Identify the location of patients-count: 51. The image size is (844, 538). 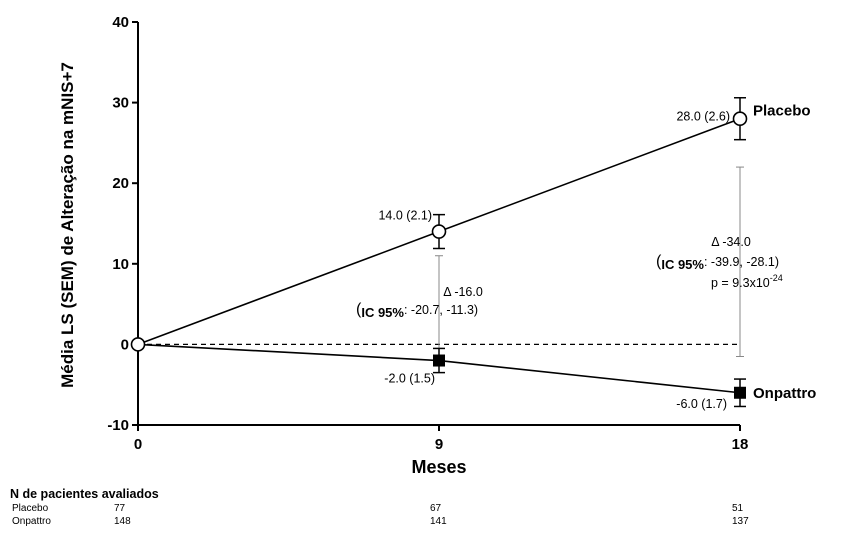
(738, 508).